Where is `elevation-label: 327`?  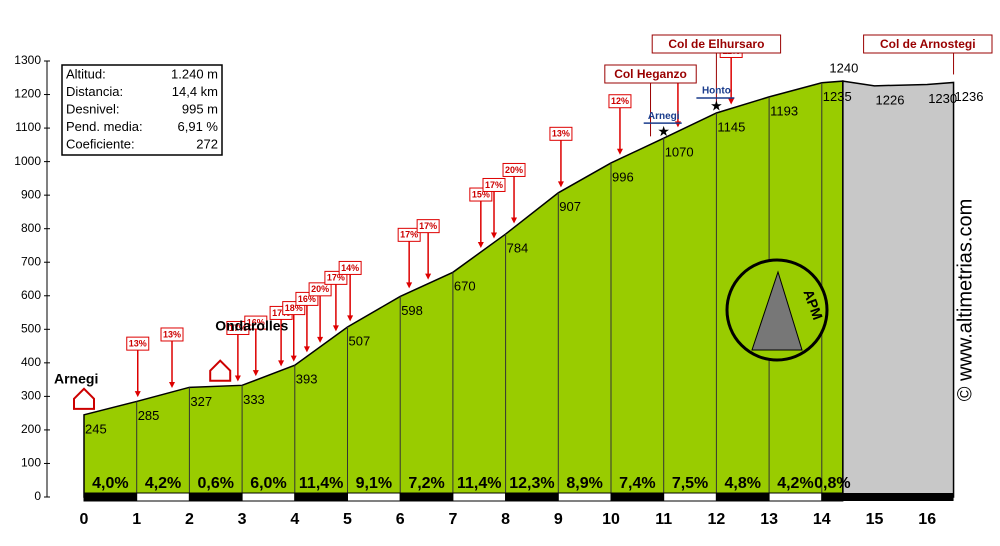
elevation-label: 327 is located at coordinates (201, 401).